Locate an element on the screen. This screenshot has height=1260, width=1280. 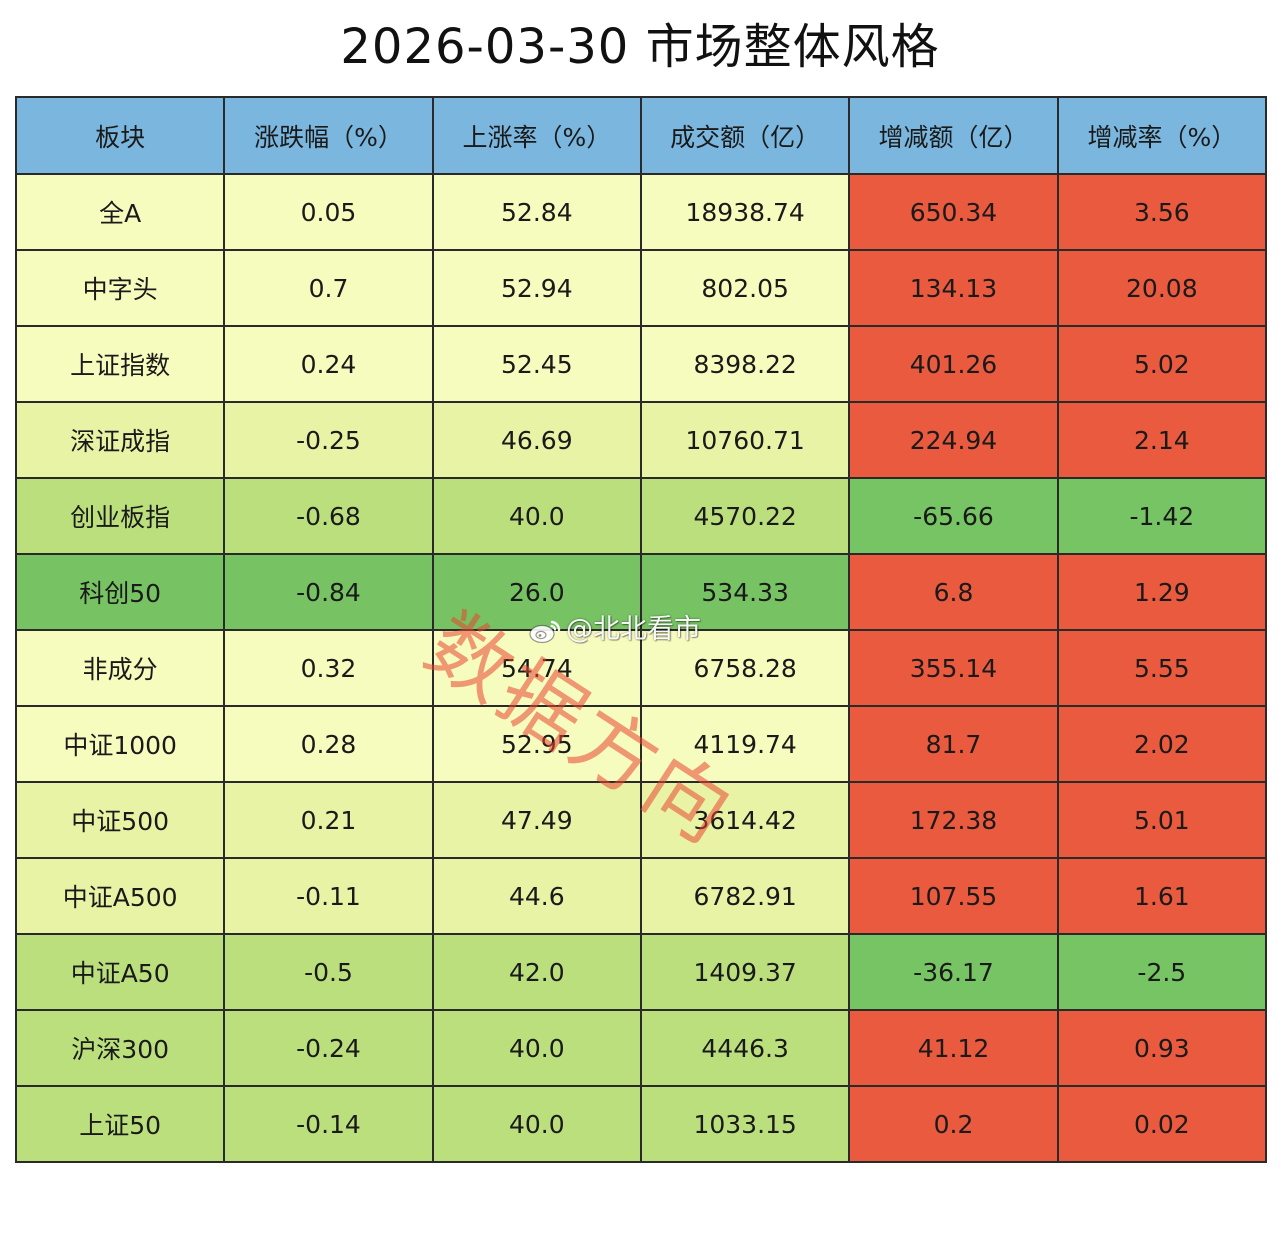
table-cell: 5.02 is located at coordinates (1162, 364).